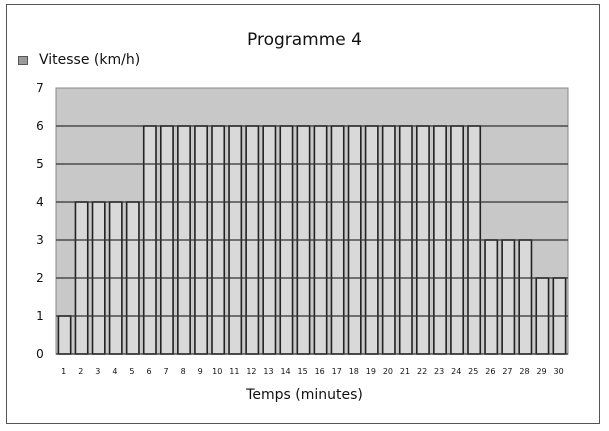  What do you see at coordinates (97, 371) in the screenshot?
I see `x-tick-label-3: 3` at bounding box center [97, 371].